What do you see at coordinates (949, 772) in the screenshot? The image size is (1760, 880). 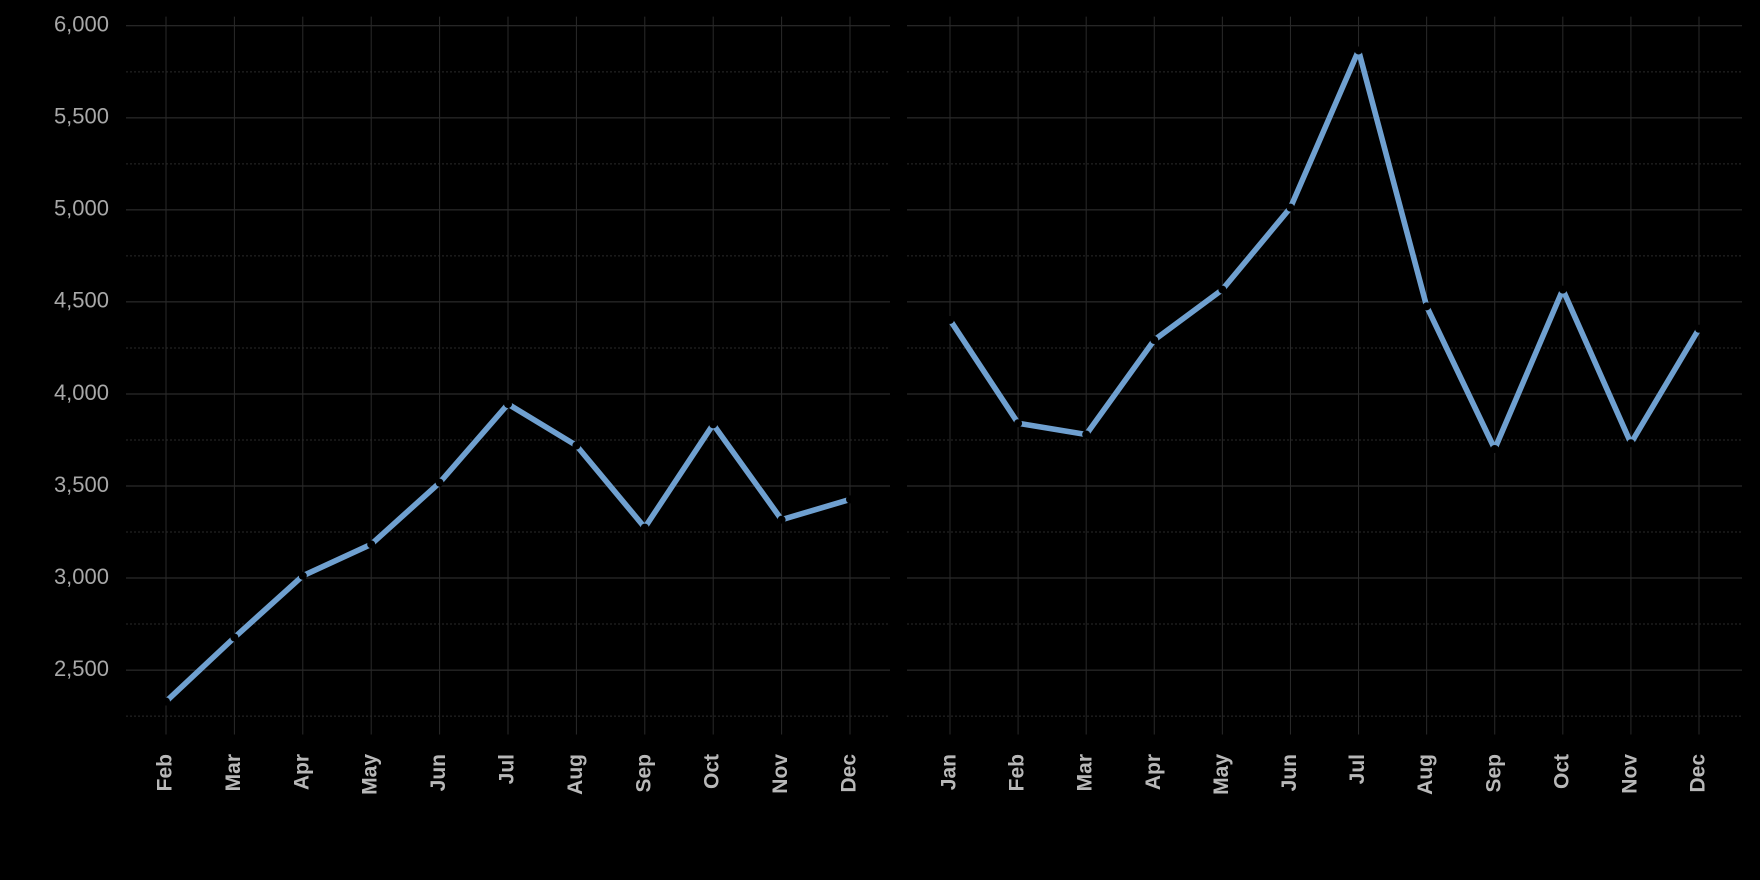 I see `x-tick-label: Jan` at bounding box center [949, 772].